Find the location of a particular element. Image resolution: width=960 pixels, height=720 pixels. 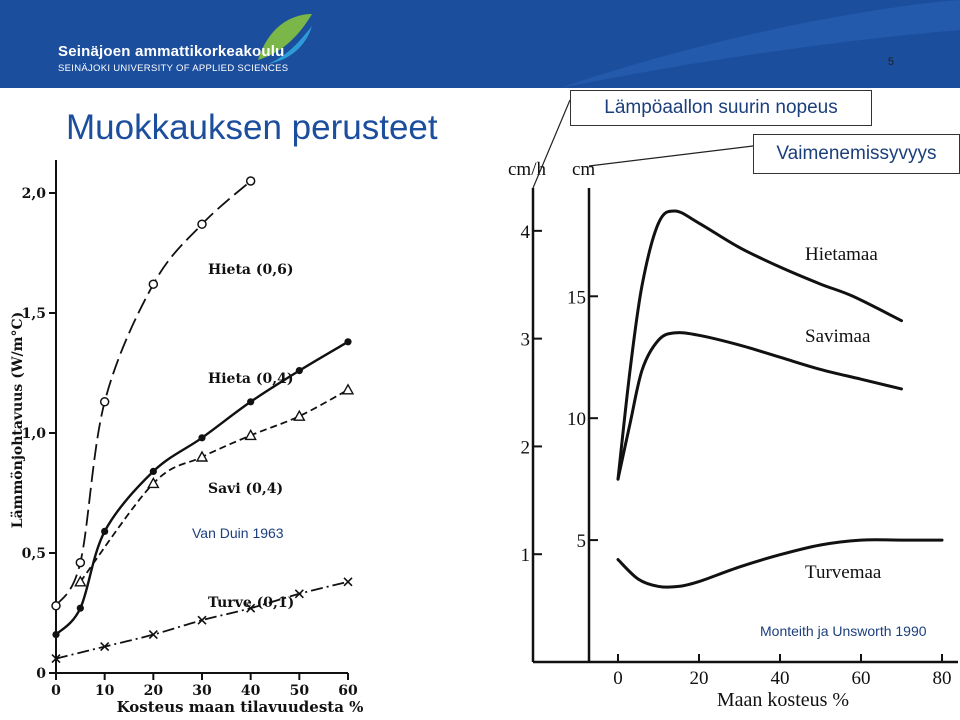

left-x-tick-label: 60 is located at coordinates (348, 691).